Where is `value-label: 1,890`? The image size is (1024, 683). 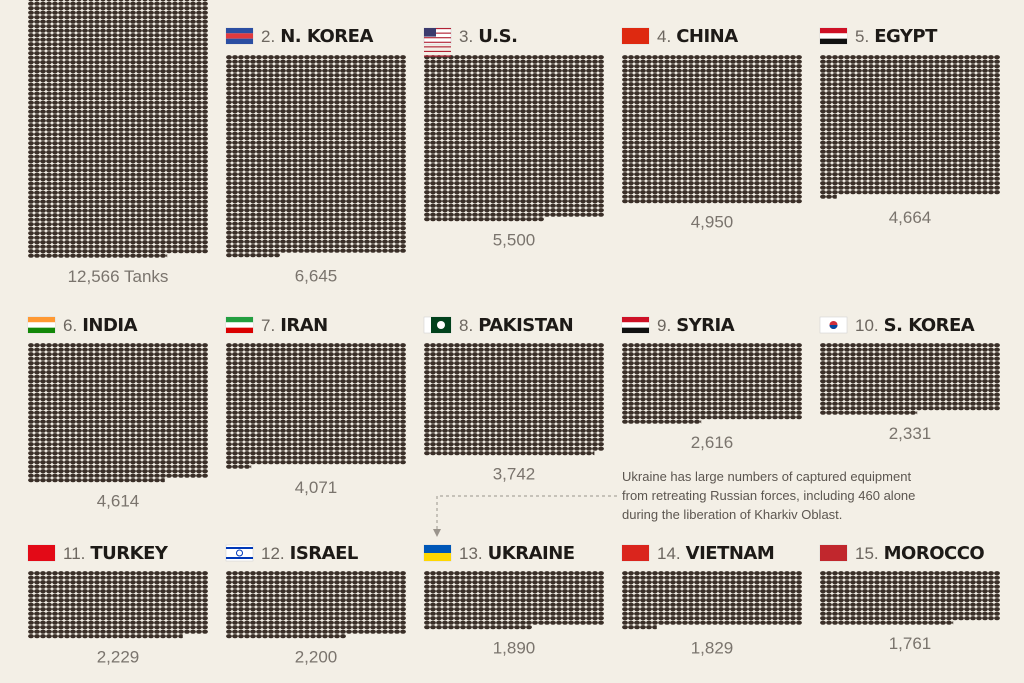
value-label: 1,890 is located at coordinates (514, 648).